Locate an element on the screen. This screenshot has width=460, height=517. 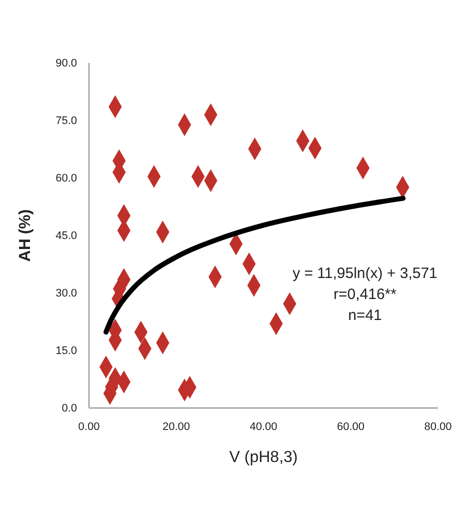
annotation: n=41 is located at coordinates (365, 315).